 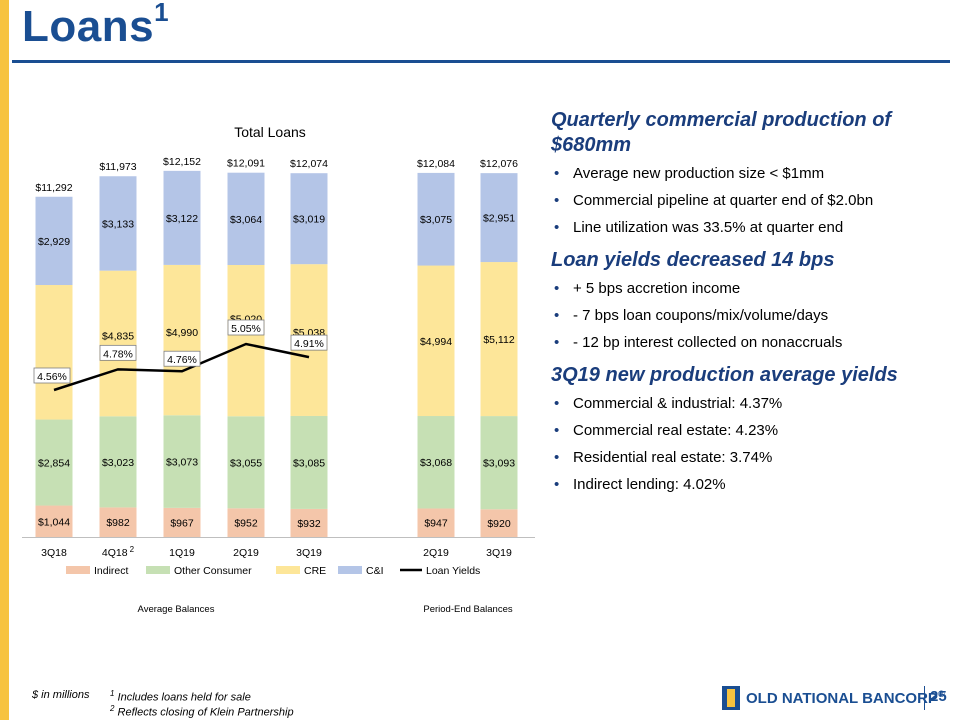 I want to click on yield-label: 4.76%, so click(x=182, y=360).